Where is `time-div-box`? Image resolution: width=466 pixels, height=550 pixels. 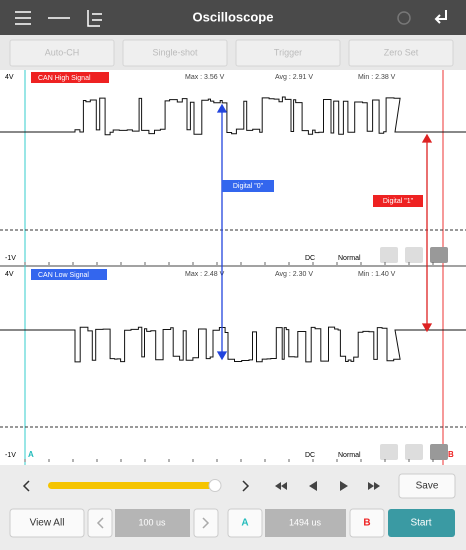 time-div-box is located at coordinates (152, 523).